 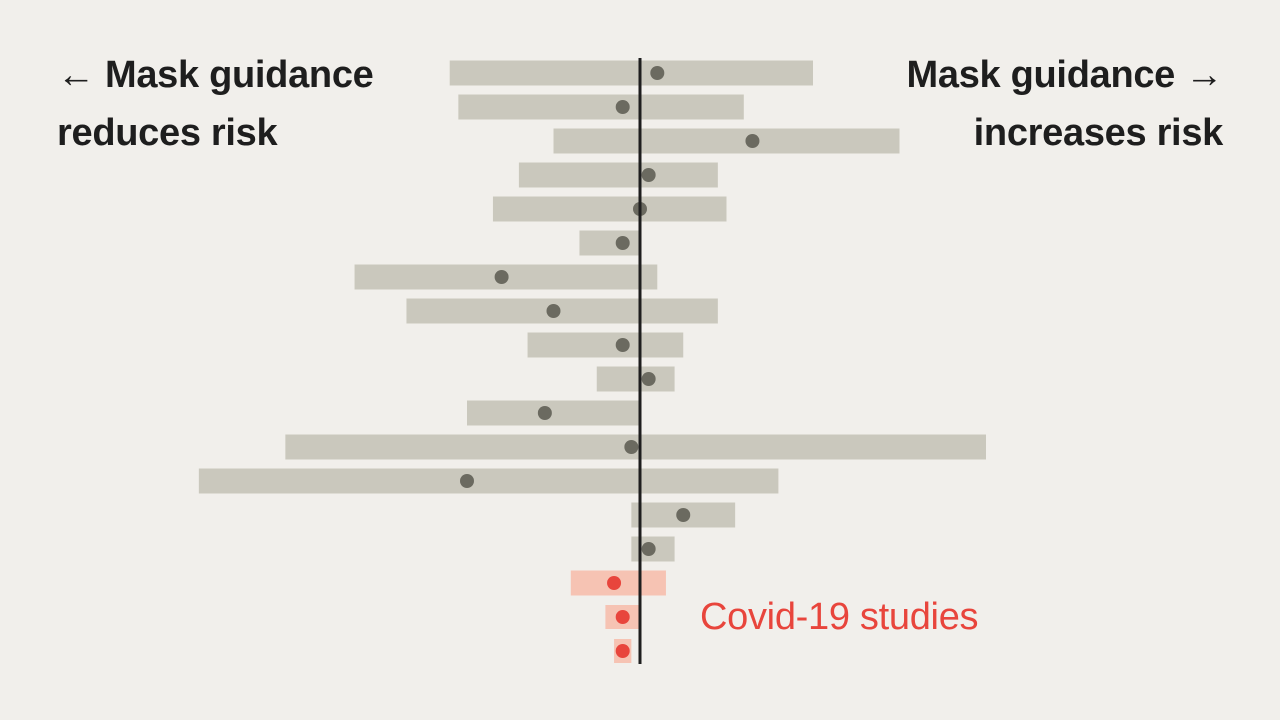 What do you see at coordinates (1098, 133) in the screenshot?
I see `right-label-line2: increases risk` at bounding box center [1098, 133].